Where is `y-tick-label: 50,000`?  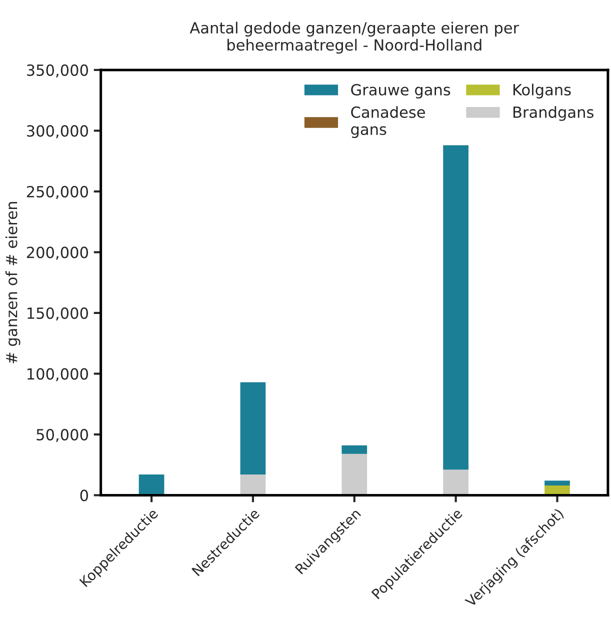
y-tick-label: 50,000 is located at coordinates (62, 435).